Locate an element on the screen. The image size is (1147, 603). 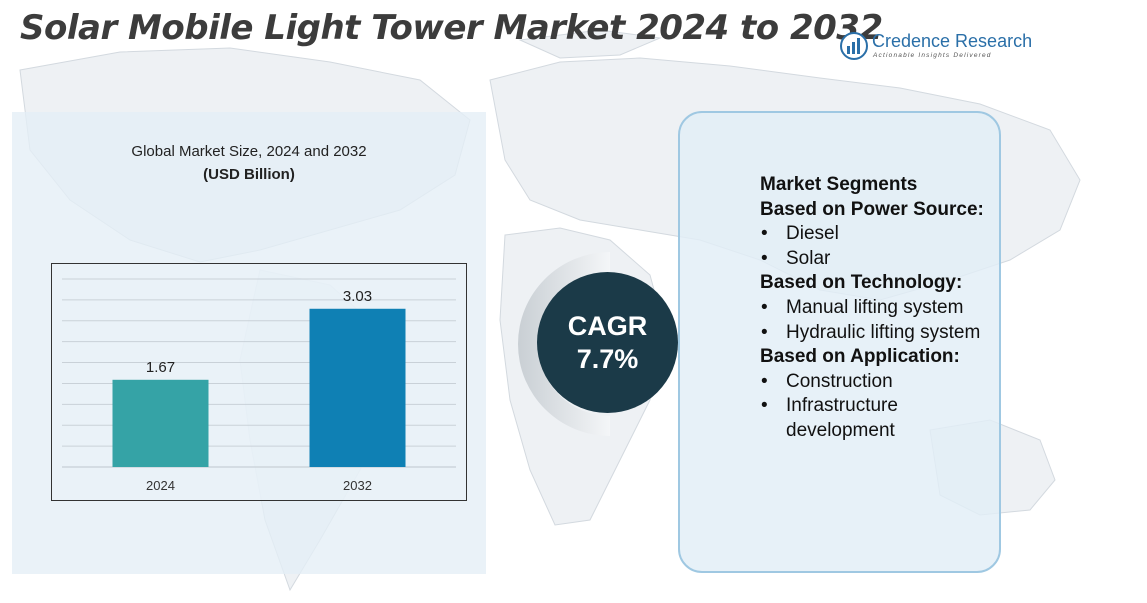
data-label: 3.03 is located at coordinates (357, 296).